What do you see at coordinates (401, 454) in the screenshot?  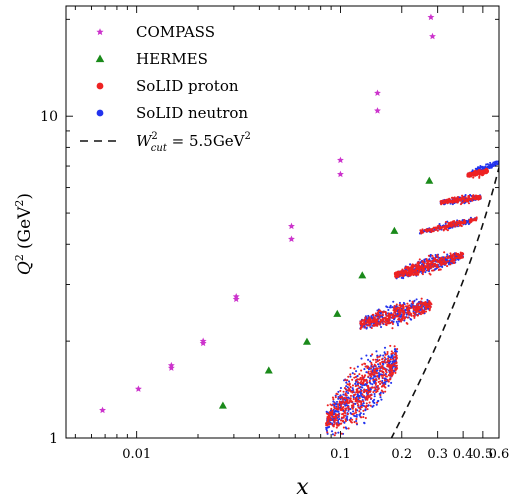 I see `x-tick-label: 0.2` at bounding box center [401, 454].